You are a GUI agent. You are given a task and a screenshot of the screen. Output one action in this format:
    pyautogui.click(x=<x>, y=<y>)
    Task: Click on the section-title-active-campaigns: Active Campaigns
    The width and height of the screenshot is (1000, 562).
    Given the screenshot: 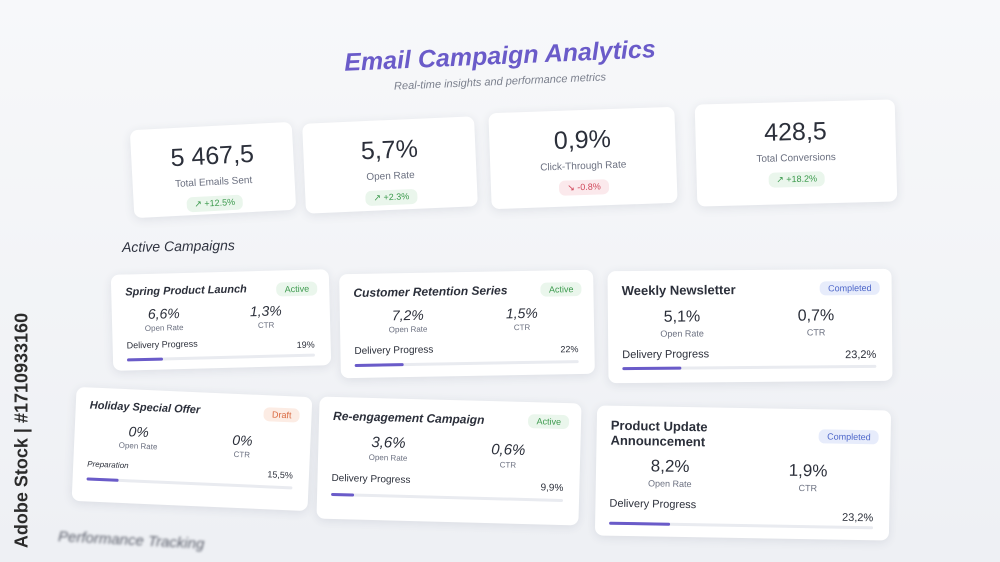 What is the action you would take?
    pyautogui.click(x=178, y=246)
    